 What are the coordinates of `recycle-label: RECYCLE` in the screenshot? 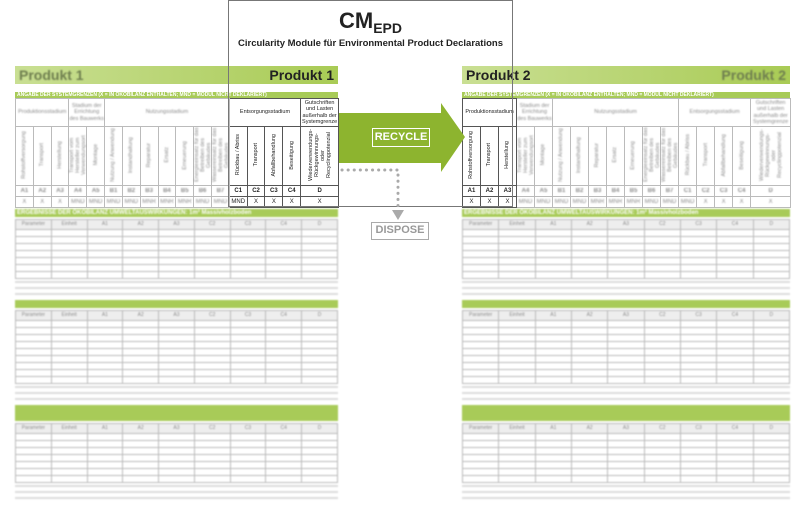 It's located at (401, 137).